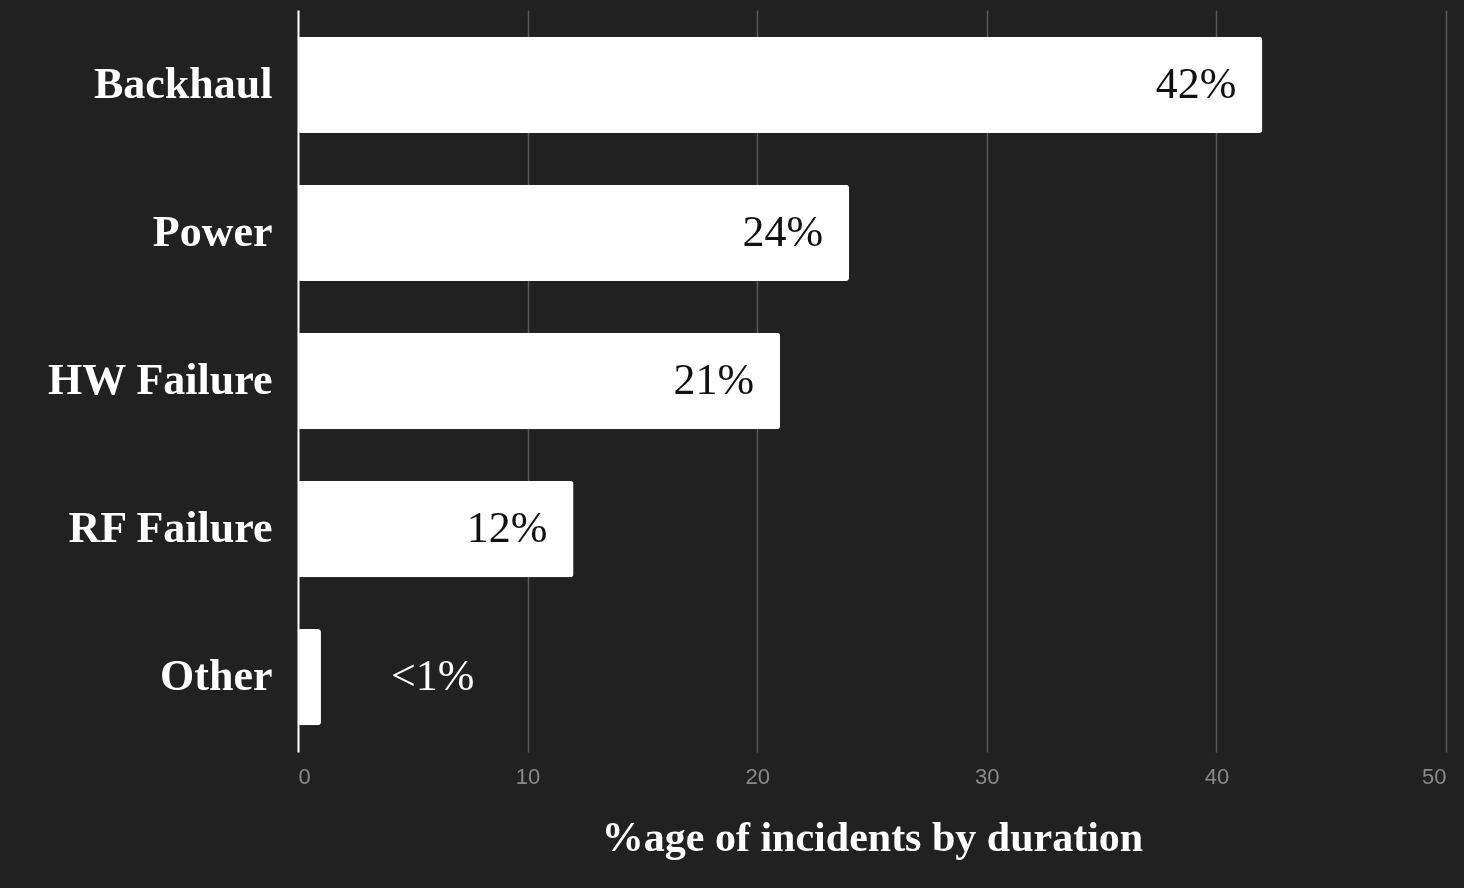 The height and width of the screenshot is (888, 1464). Describe the element at coordinates (304, 776) in the screenshot. I see `x-tick-label: 0` at that location.